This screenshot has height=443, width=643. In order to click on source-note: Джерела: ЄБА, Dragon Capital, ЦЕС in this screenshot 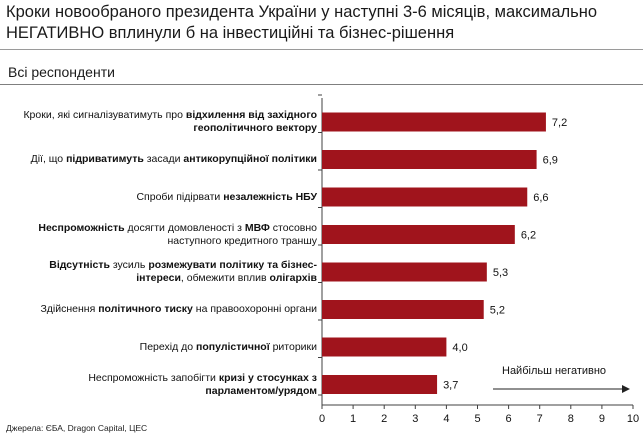, I will do `click(77, 428)`.